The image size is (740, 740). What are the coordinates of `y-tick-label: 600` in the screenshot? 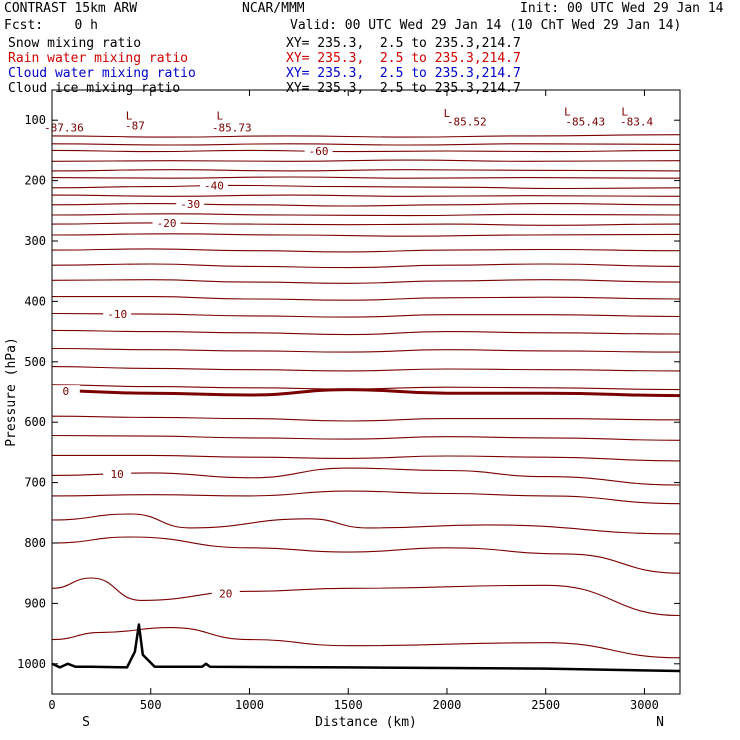 It's located at (35, 422).